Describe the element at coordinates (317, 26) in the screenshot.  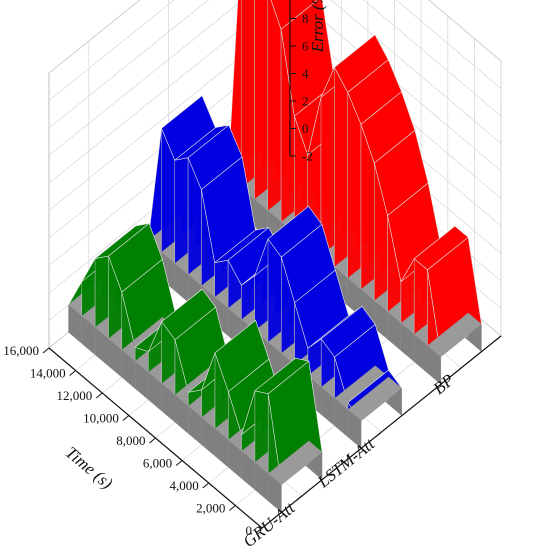
I see `z-axis-label: Error (%)` at that location.